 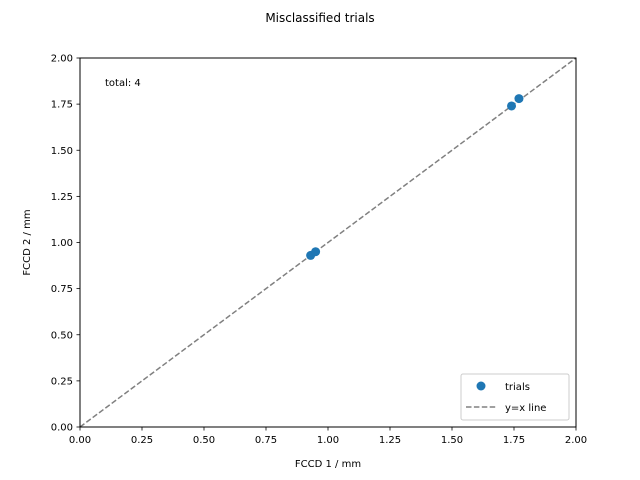 What do you see at coordinates (62, 289) in the screenshot?
I see `y-tick-label: 0.75` at bounding box center [62, 289].